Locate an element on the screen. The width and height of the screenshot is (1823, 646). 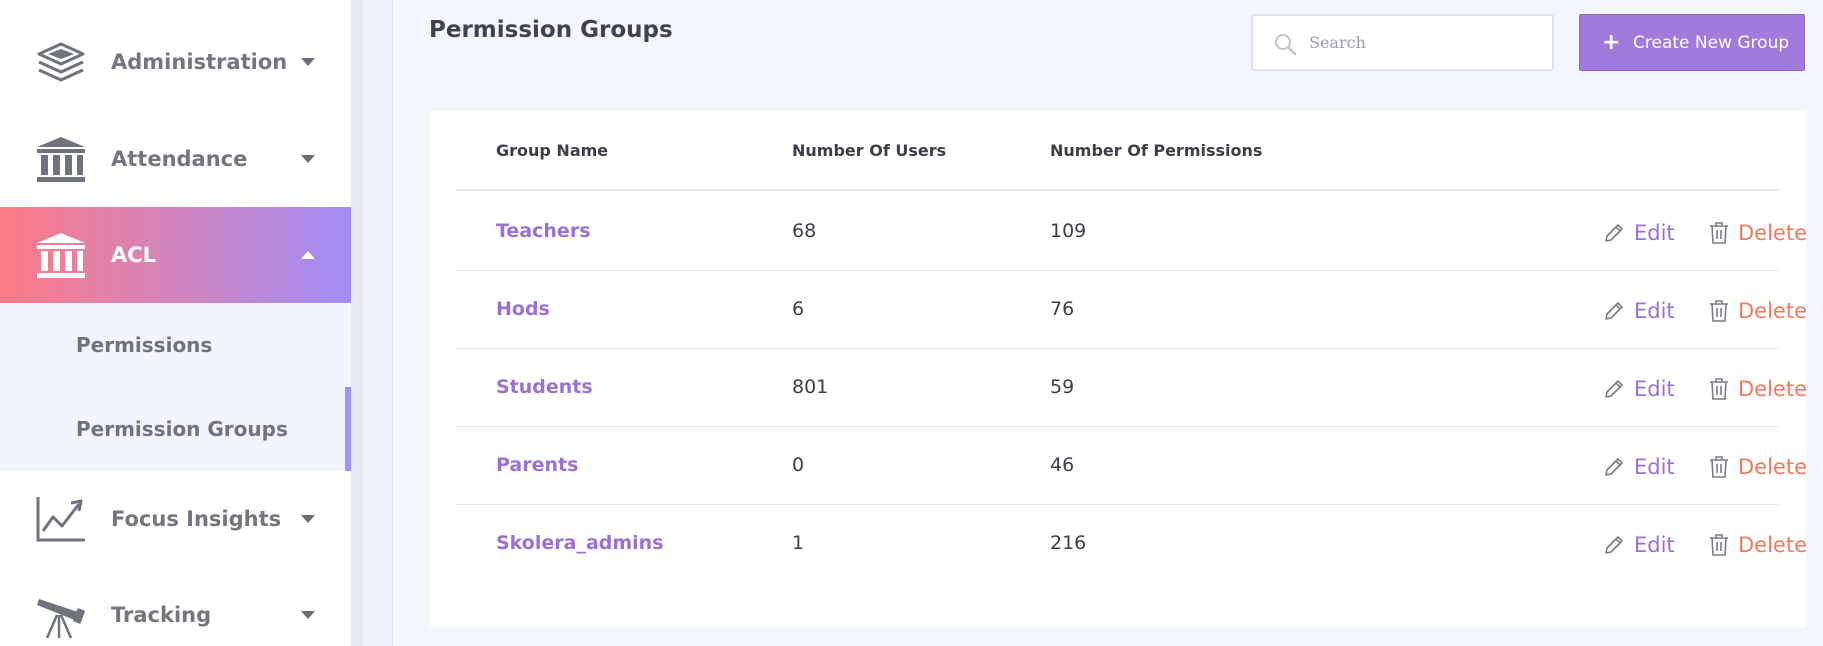
sidebar-item-label: Administration is located at coordinates (199, 62).